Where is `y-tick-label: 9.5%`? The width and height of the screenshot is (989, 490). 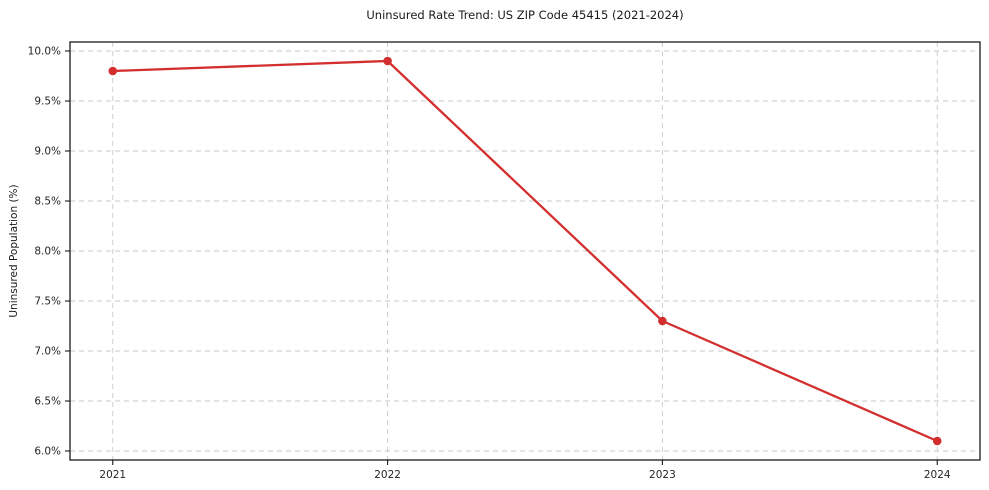 y-tick-label: 9.5% is located at coordinates (47, 102).